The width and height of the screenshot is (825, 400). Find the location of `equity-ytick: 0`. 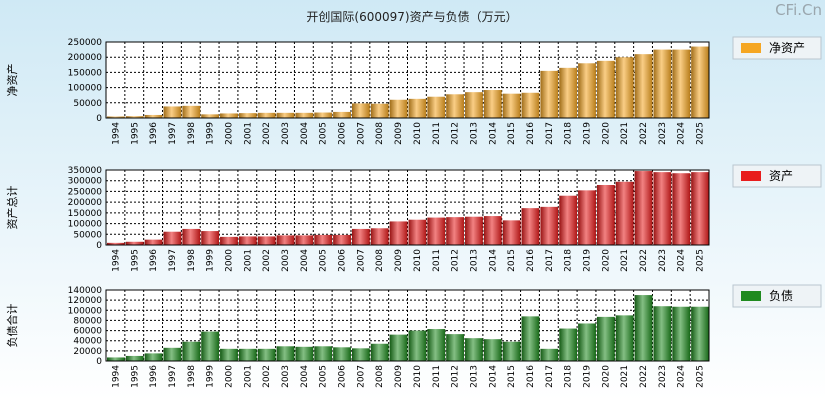

equity-ytick: 0 is located at coordinates (99, 119).